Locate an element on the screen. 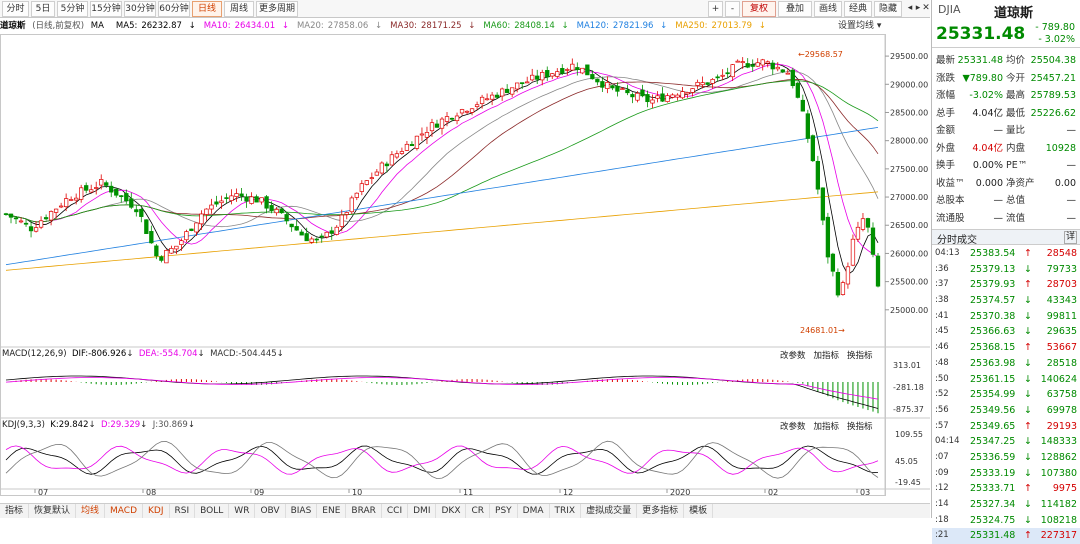 Image resolution: width=1080 pixels, height=544 pixels. period-tab-0: 分时 is located at coordinates (15, 9).